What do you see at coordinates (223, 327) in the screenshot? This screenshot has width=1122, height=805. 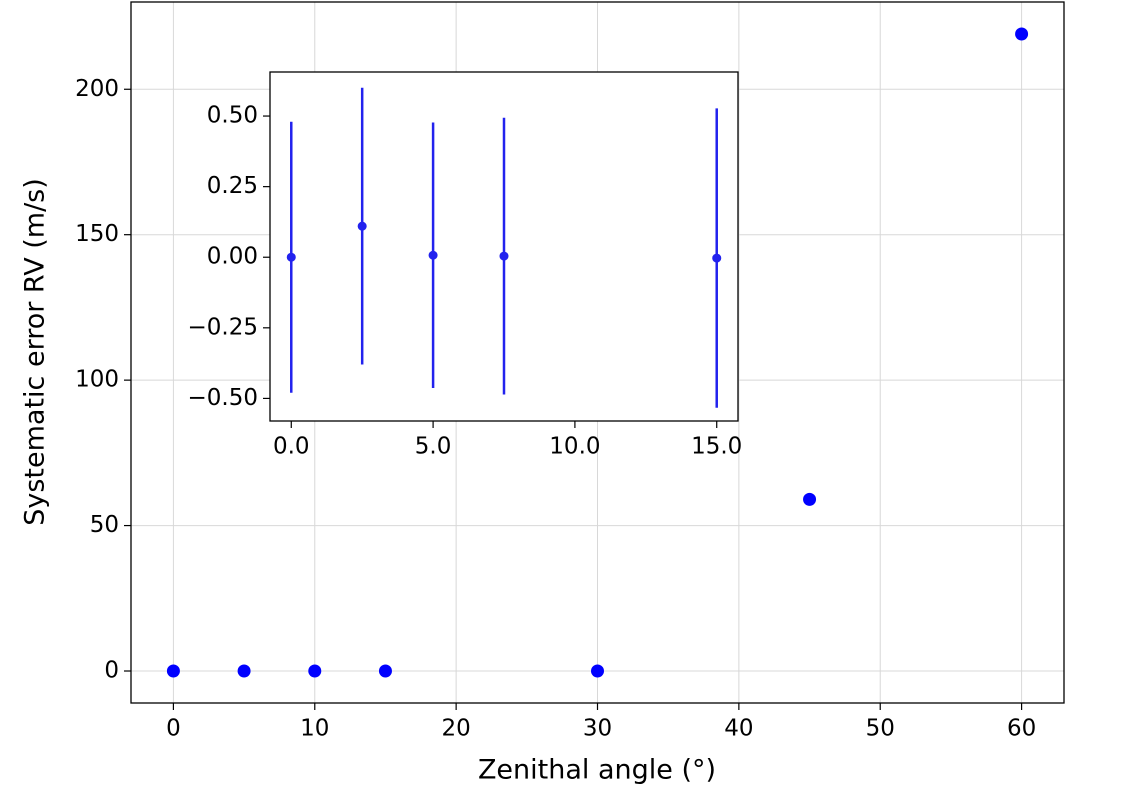 I see `y-tick-label: −0.25` at bounding box center [223, 327].